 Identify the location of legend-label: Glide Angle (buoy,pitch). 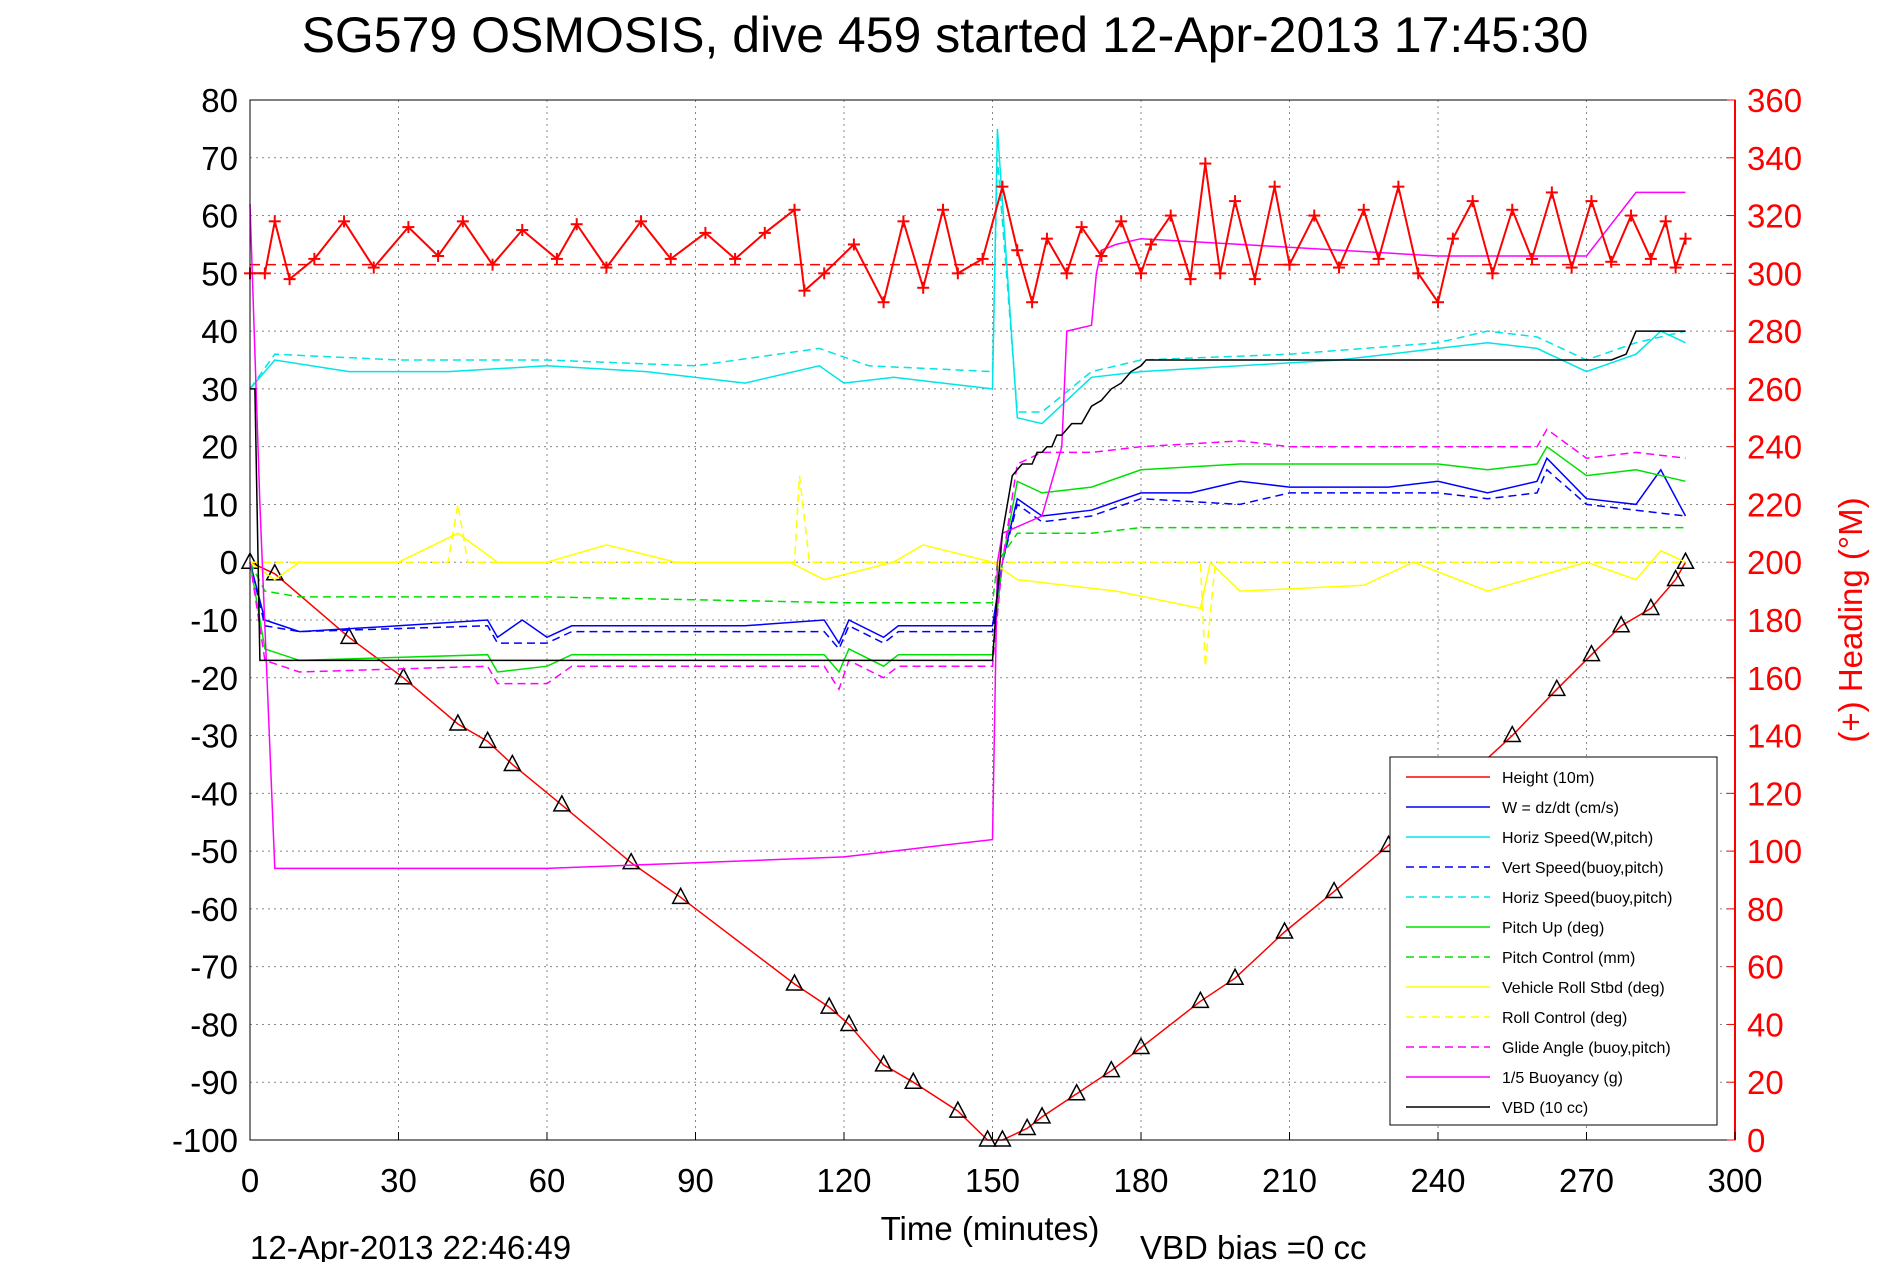
(1586, 1048).